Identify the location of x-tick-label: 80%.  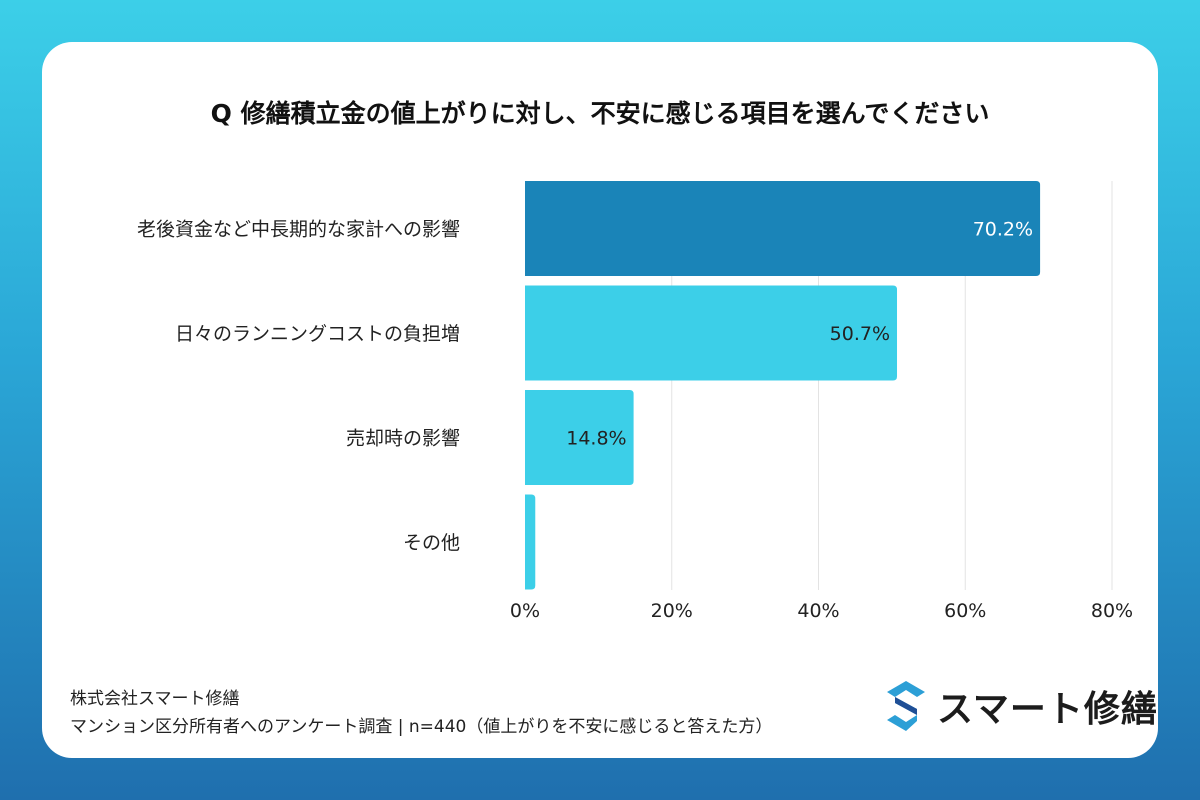
(1112, 611).